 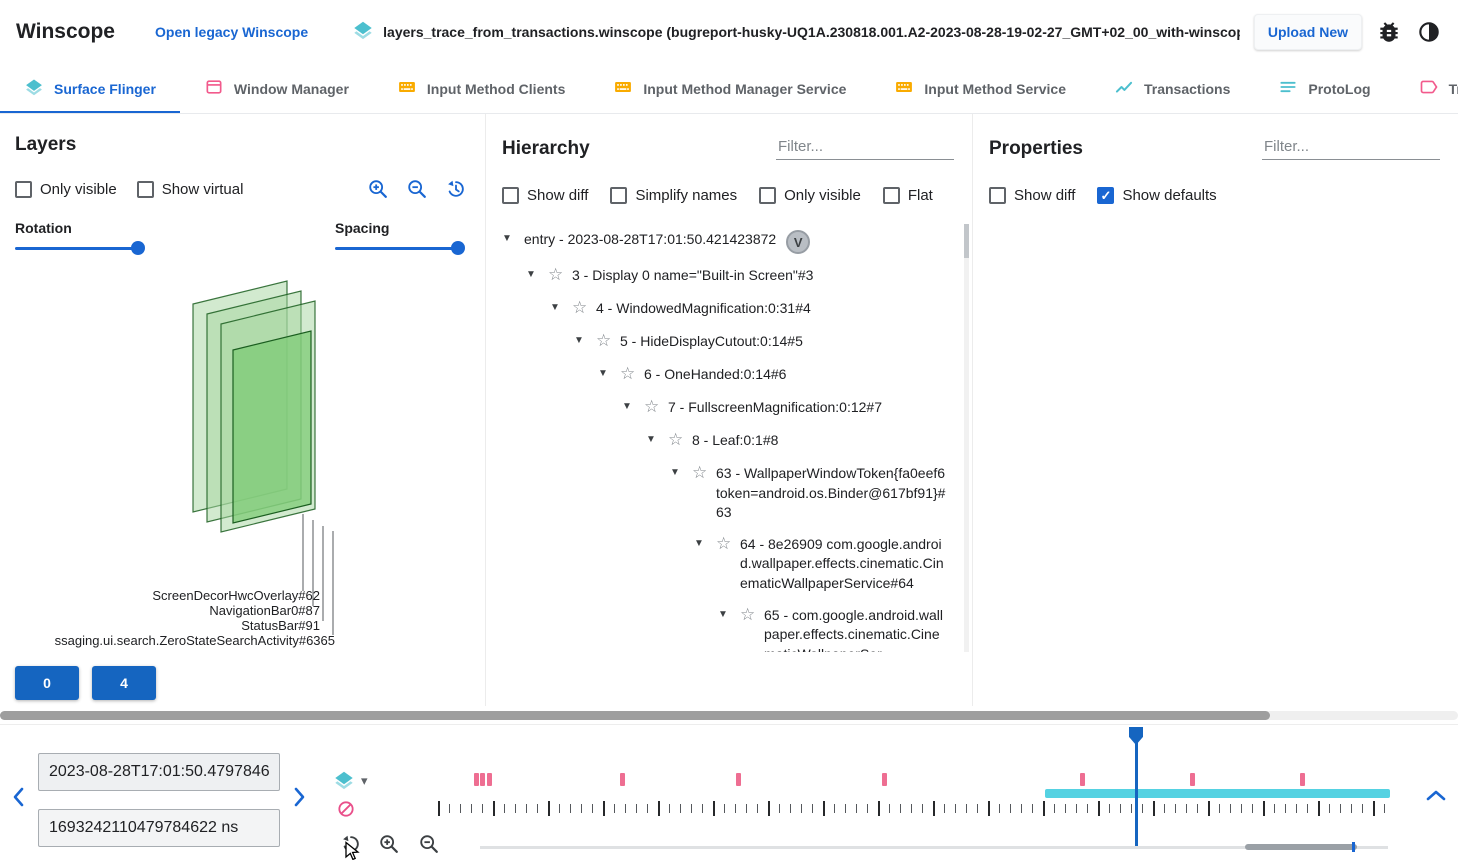 I want to click on tab-label: Input Method Clients, so click(x=496, y=88).